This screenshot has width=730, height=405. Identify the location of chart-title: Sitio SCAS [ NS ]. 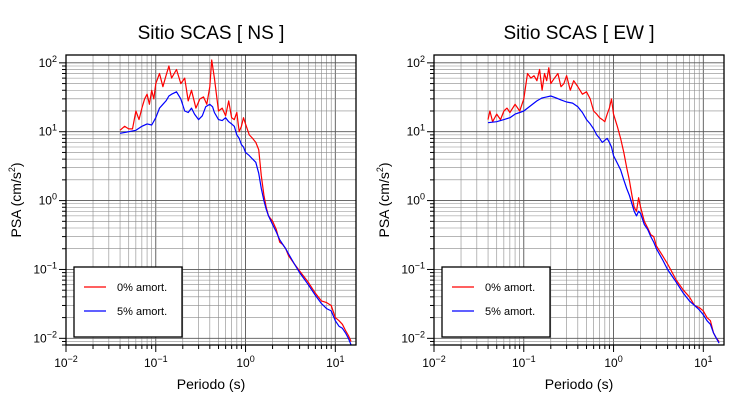
(211, 33).